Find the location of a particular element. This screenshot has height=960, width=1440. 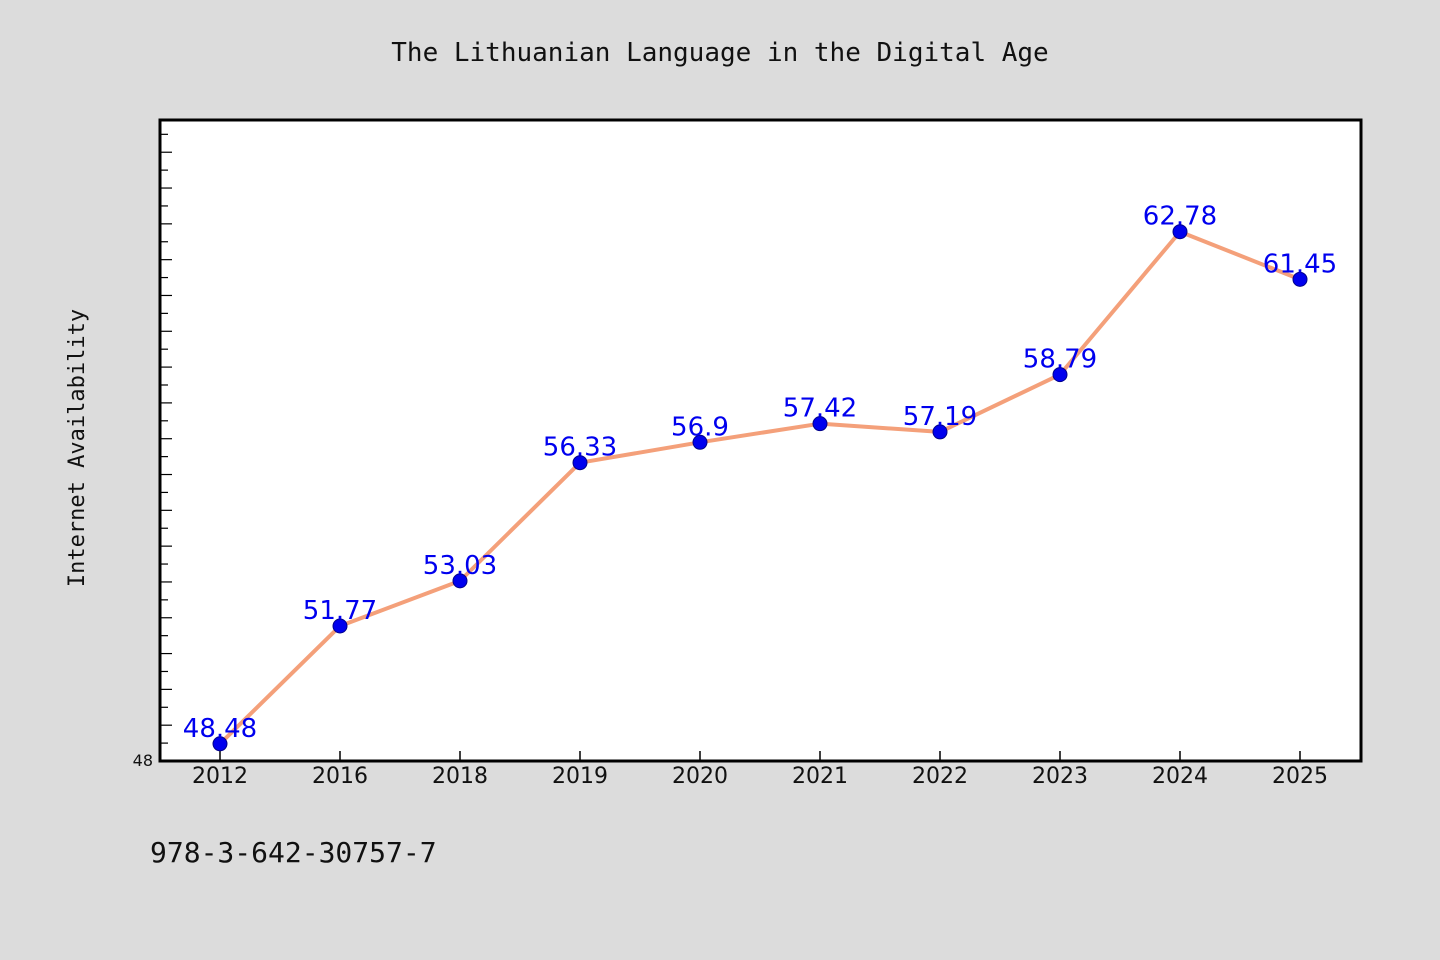

x-tick-label: 2025 is located at coordinates (1300, 776).